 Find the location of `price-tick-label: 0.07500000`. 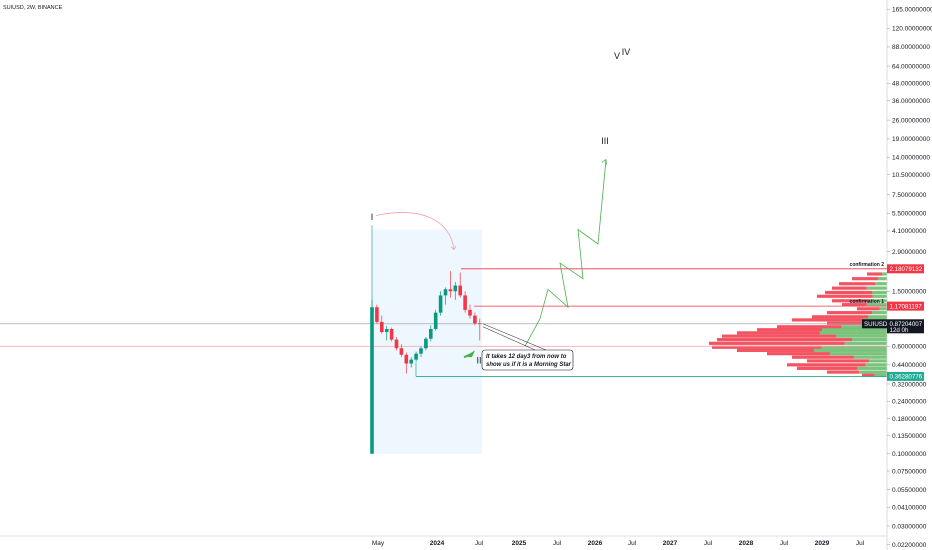

price-tick-label: 0.07500000 is located at coordinates (909, 471).